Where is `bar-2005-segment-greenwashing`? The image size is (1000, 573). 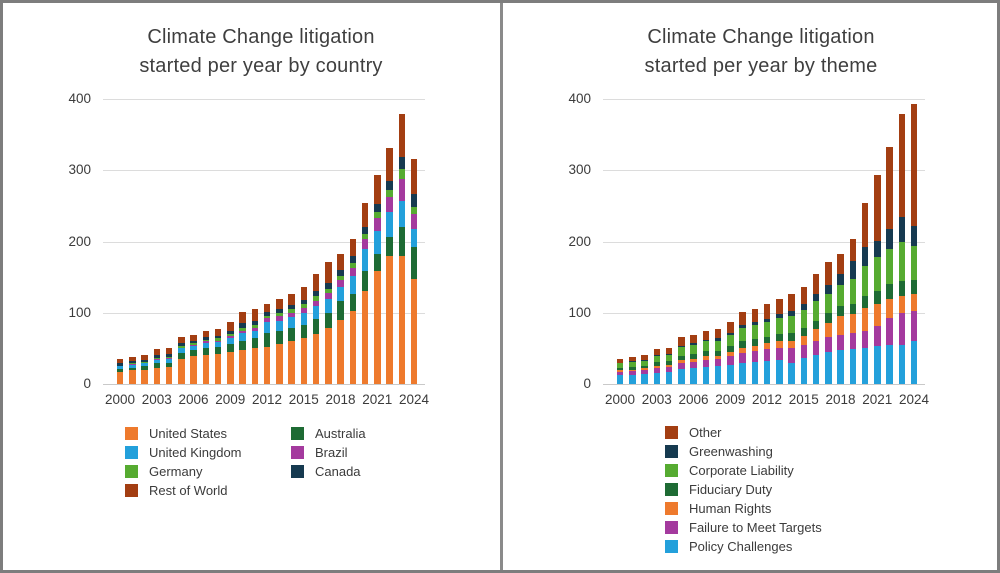
bar-2005-segment-greenwashing is located at coordinates (681, 346).